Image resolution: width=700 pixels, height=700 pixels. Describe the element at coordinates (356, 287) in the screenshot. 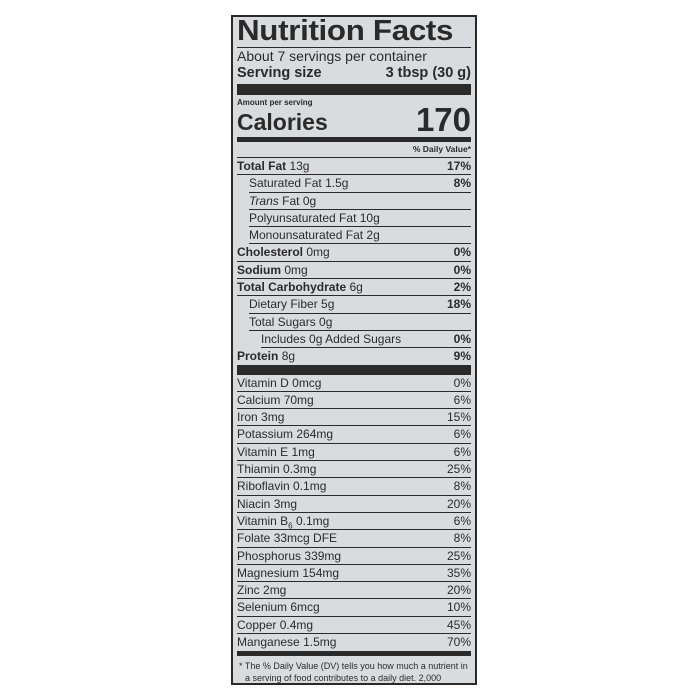

I see `nutrient-amount: 6g` at that location.